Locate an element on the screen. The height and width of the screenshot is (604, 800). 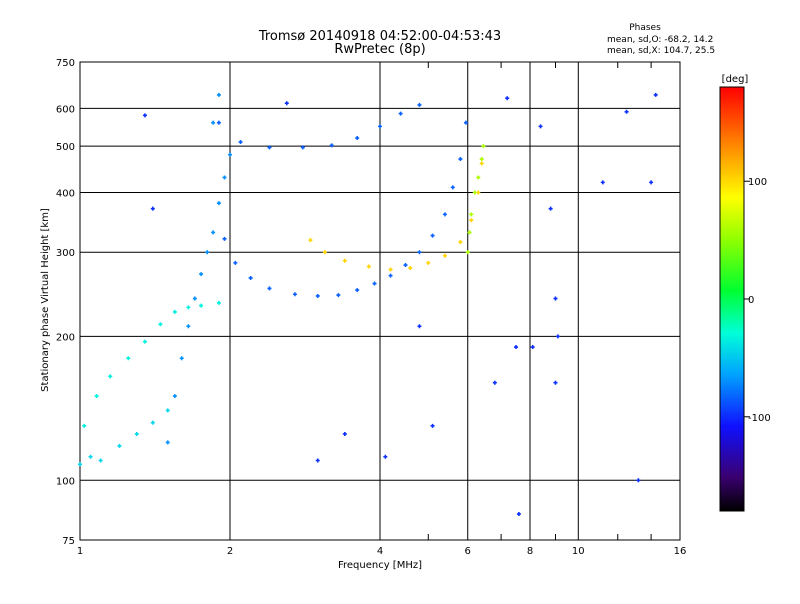
x-tick-label: 1 is located at coordinates (80, 551).